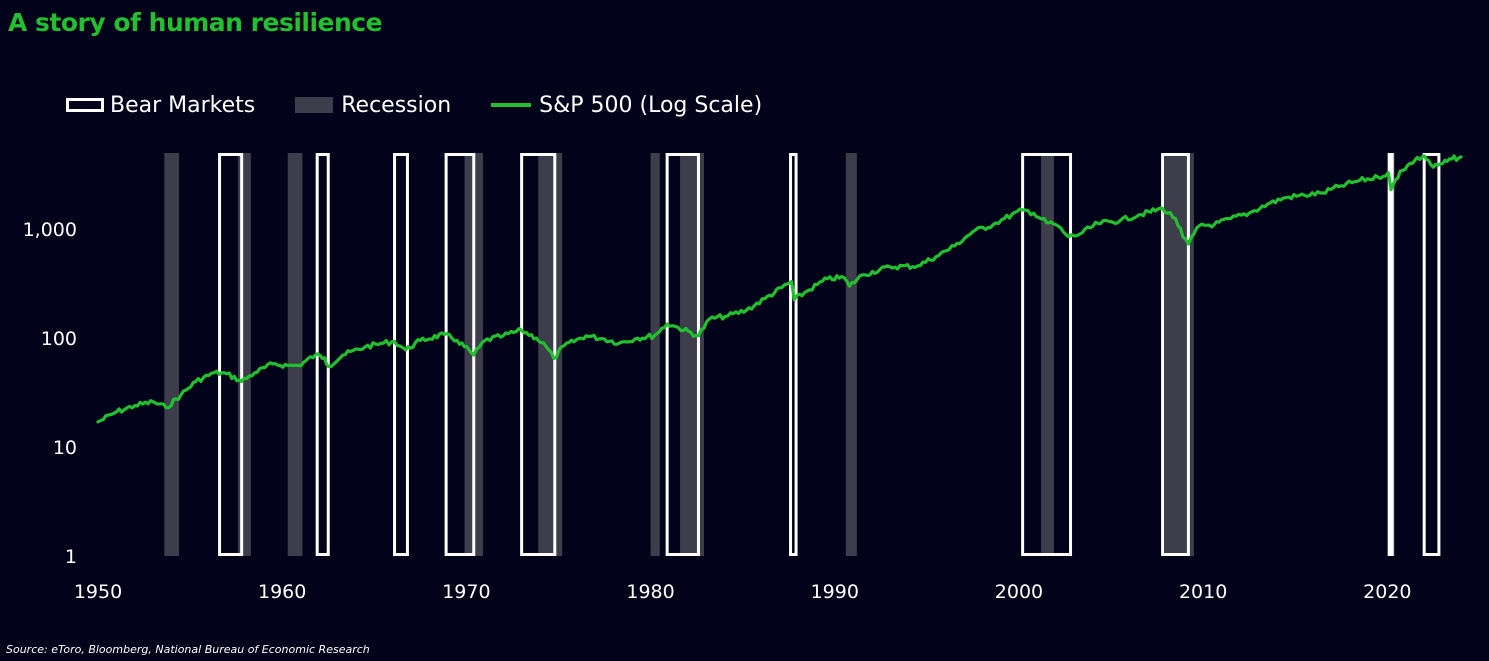 Image resolution: width=1489 pixels, height=661 pixels. What do you see at coordinates (59, 339) in the screenshot?
I see `y-tick-label: 100` at bounding box center [59, 339].